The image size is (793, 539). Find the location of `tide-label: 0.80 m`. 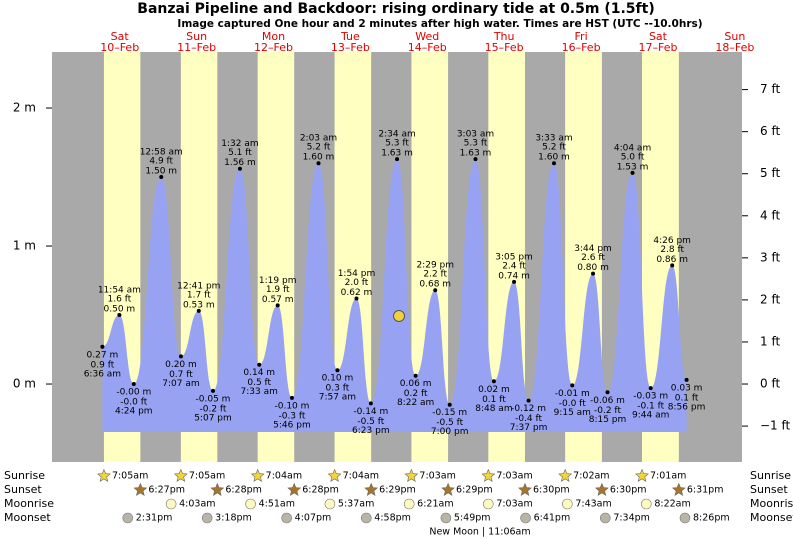

tide-label: 0.80 m is located at coordinates (593, 268).